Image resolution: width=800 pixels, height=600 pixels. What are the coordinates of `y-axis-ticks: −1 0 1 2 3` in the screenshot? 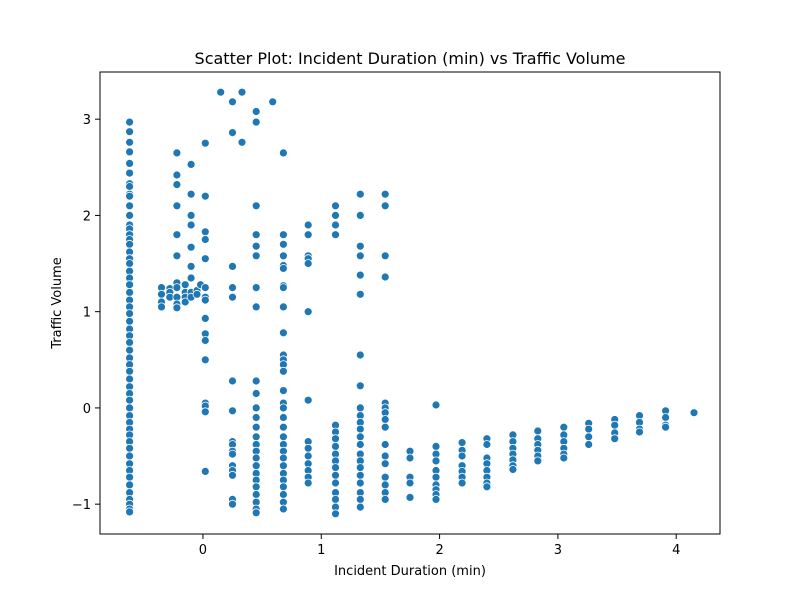 It's located at (86, 313).